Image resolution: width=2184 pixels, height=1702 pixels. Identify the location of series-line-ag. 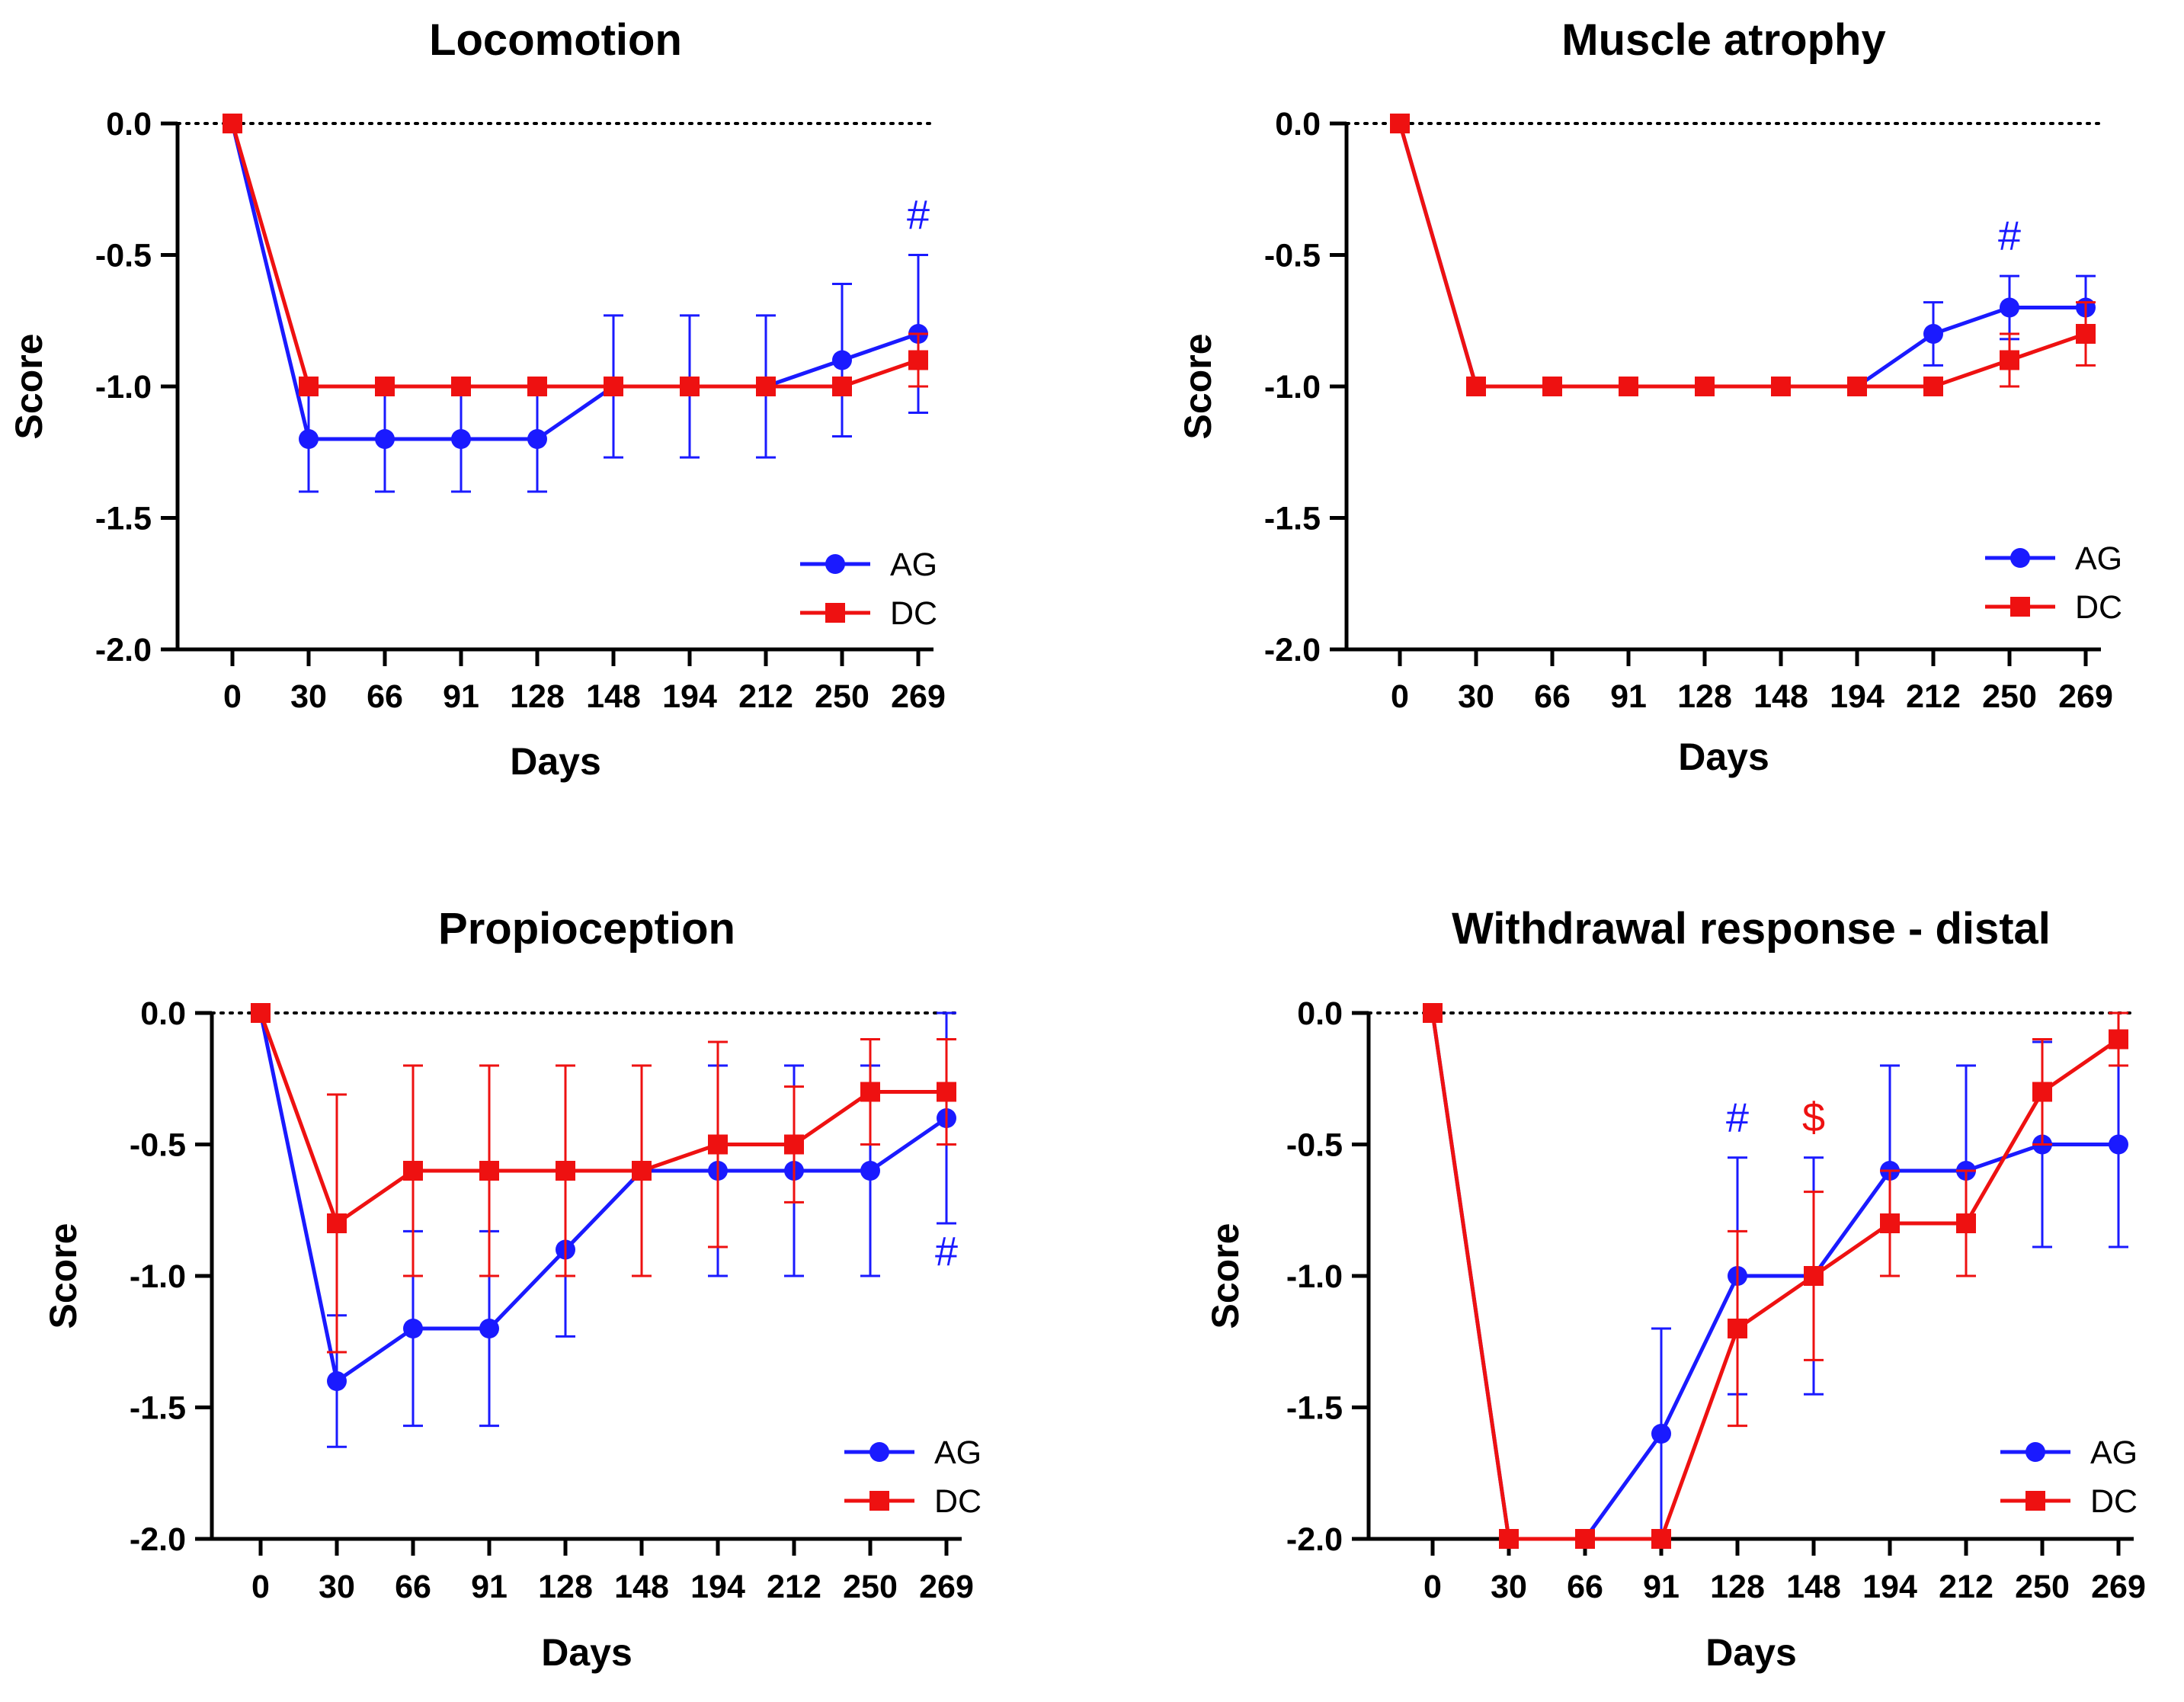
(574, 282).